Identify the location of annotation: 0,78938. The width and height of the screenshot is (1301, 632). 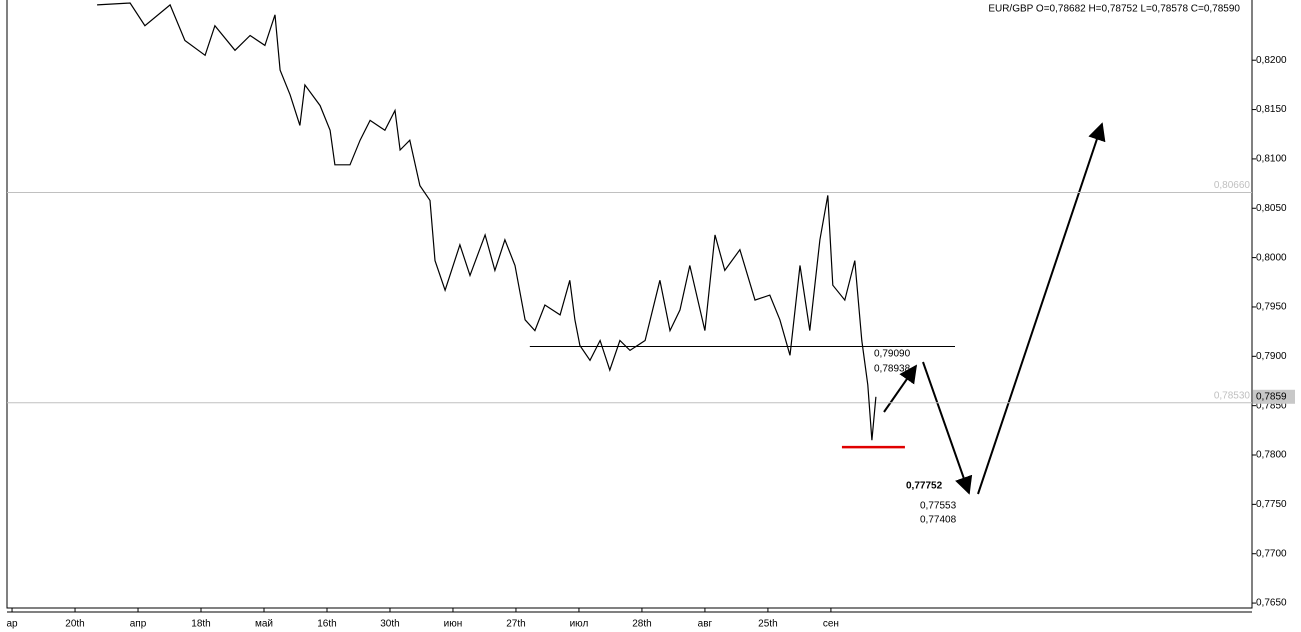
(892, 369).